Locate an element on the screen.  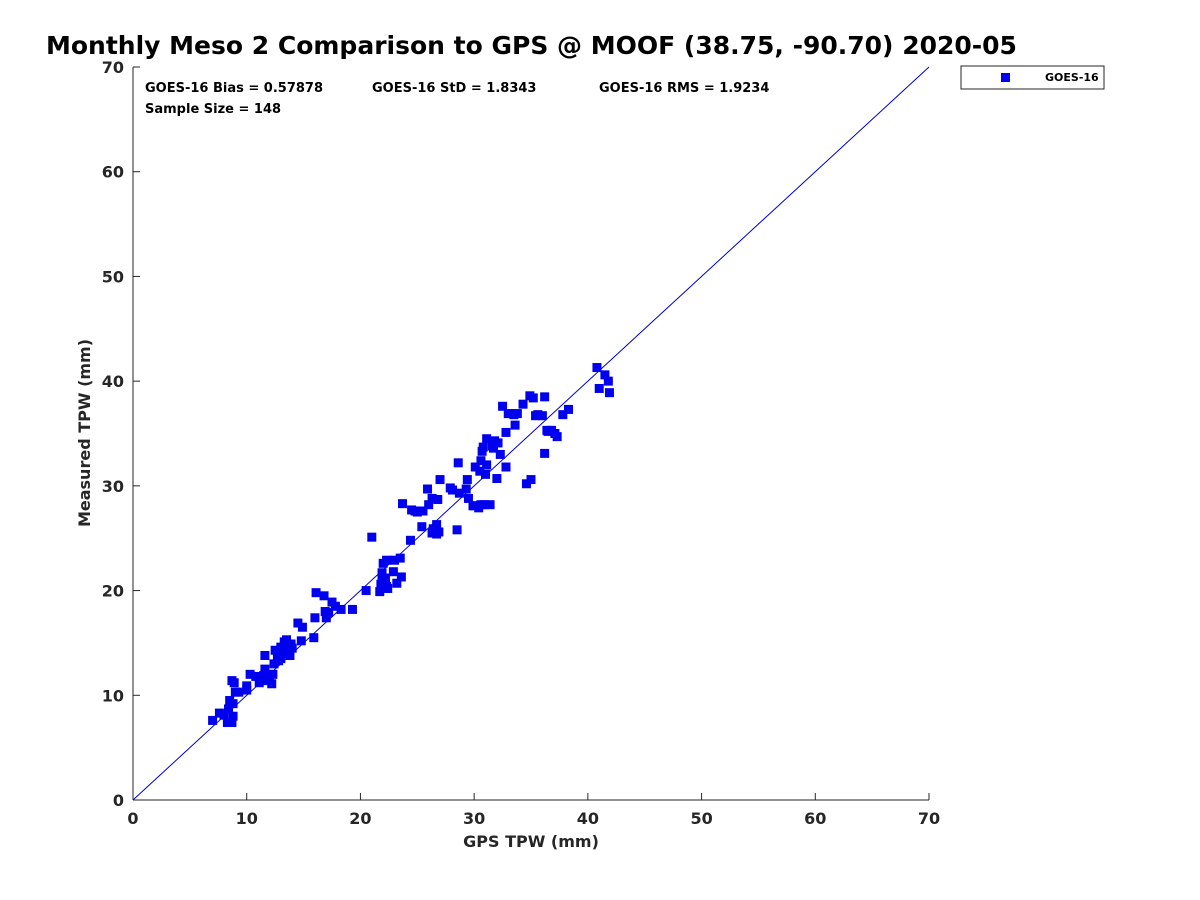
y-tick-label: 60 is located at coordinates (113, 172).